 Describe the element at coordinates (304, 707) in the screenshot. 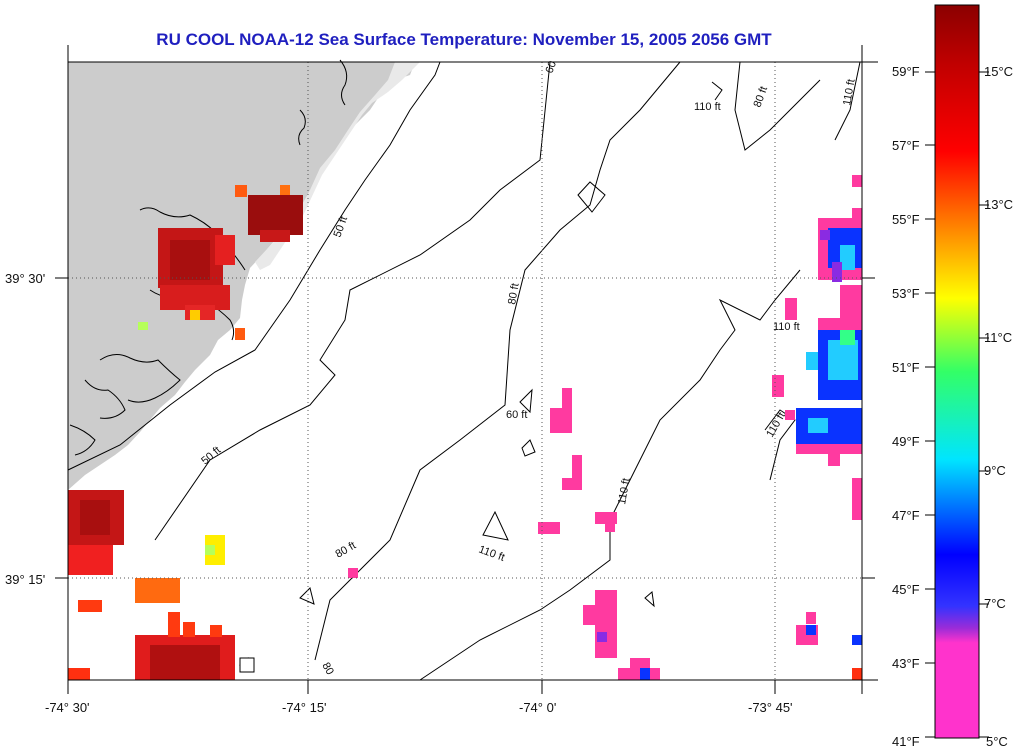

I see `x-tick-label: -74° 15'` at that location.